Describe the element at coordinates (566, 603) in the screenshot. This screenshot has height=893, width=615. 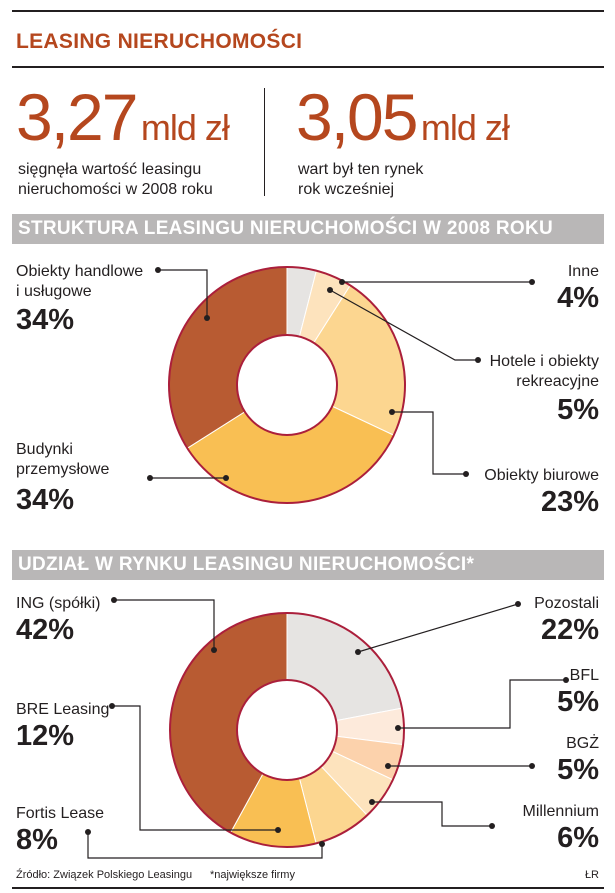
I see `chart2-label-pozostali: Pozostali` at that location.